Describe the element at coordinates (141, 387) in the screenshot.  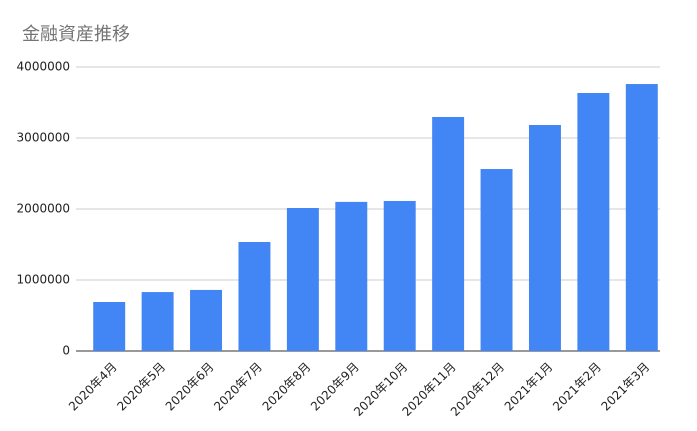
I see `x-tick-label: 2020年5月` at that location.